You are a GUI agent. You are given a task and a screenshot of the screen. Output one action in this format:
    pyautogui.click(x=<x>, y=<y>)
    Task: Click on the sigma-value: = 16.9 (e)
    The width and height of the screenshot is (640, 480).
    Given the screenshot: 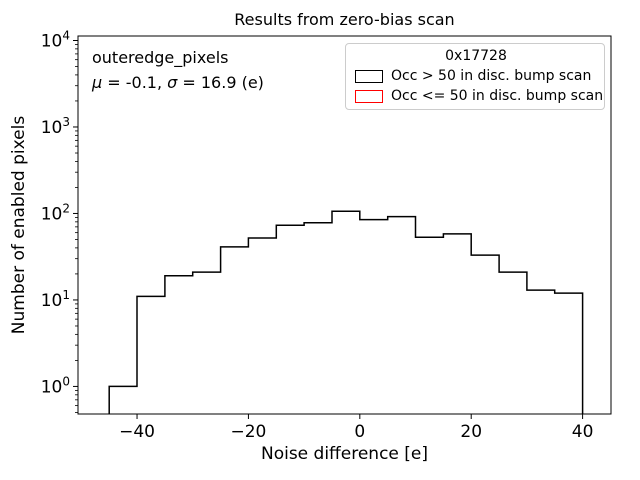 What is the action you would take?
    pyautogui.click(x=220, y=82)
    